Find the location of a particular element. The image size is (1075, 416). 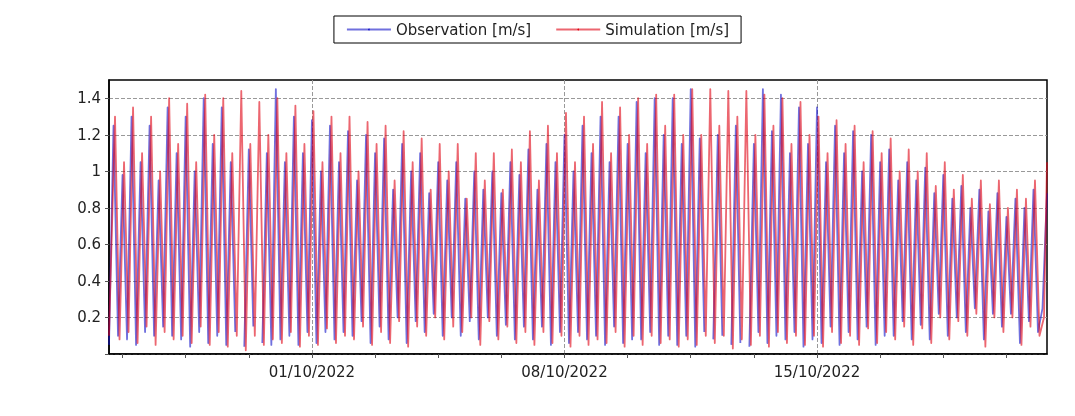

y-tick-label: 0.4 is located at coordinates (89, 280).